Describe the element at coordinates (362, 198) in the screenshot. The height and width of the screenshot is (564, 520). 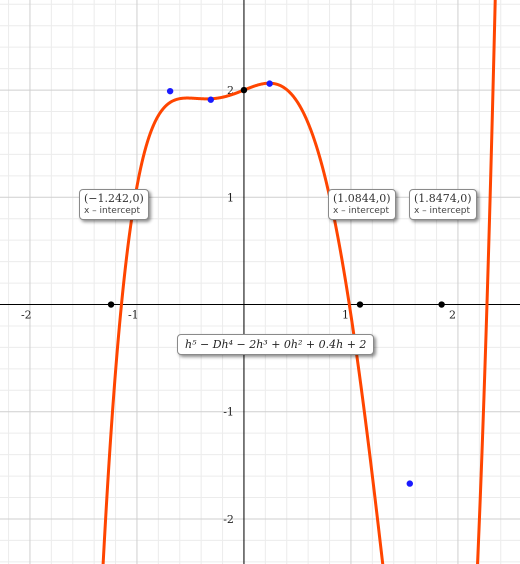
I see `intercept-coordinate: (1.0844,0)` at that location.